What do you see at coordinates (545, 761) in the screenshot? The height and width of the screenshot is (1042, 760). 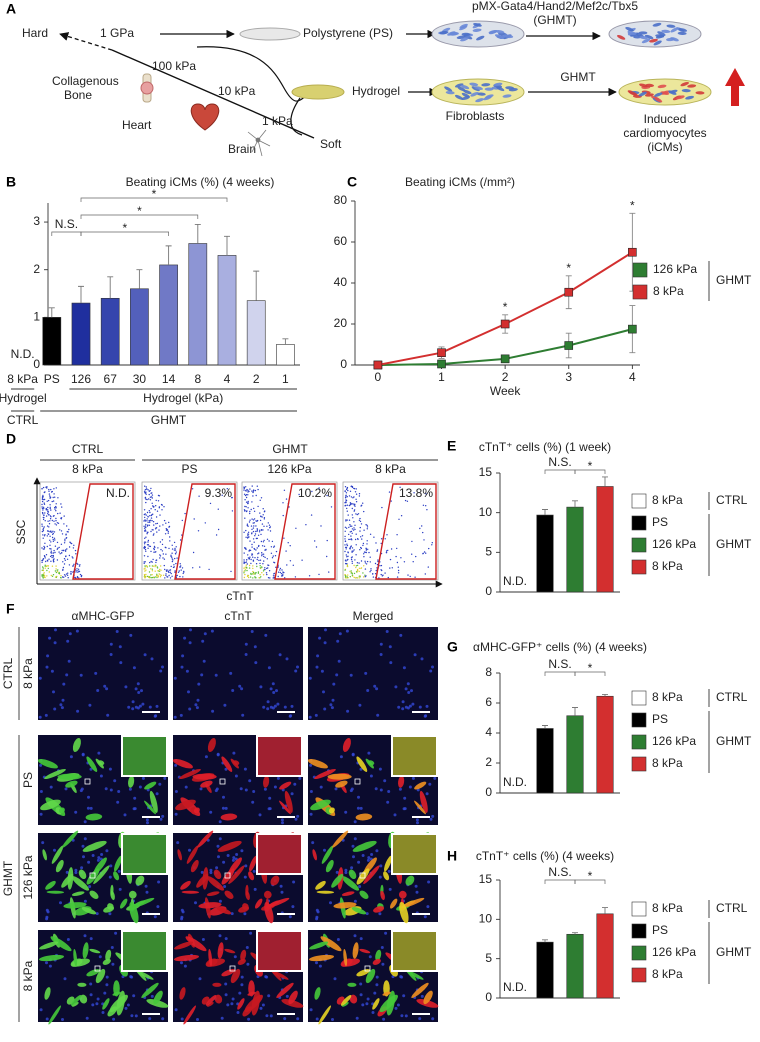 I see `bar` at bounding box center [545, 761].